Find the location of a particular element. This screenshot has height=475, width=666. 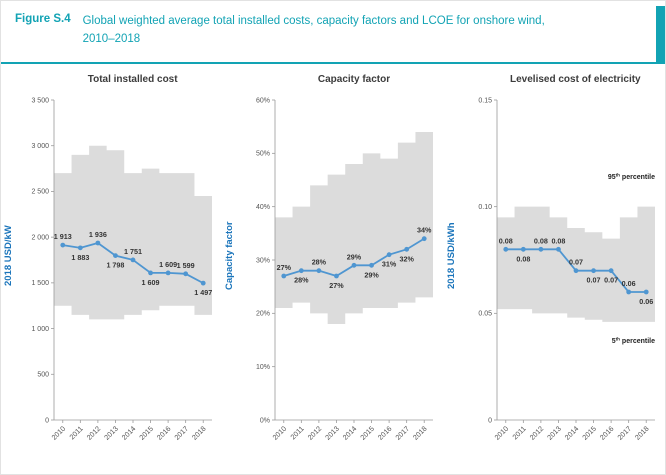

percentile-annotation: 95th percentile is located at coordinates (631, 176).